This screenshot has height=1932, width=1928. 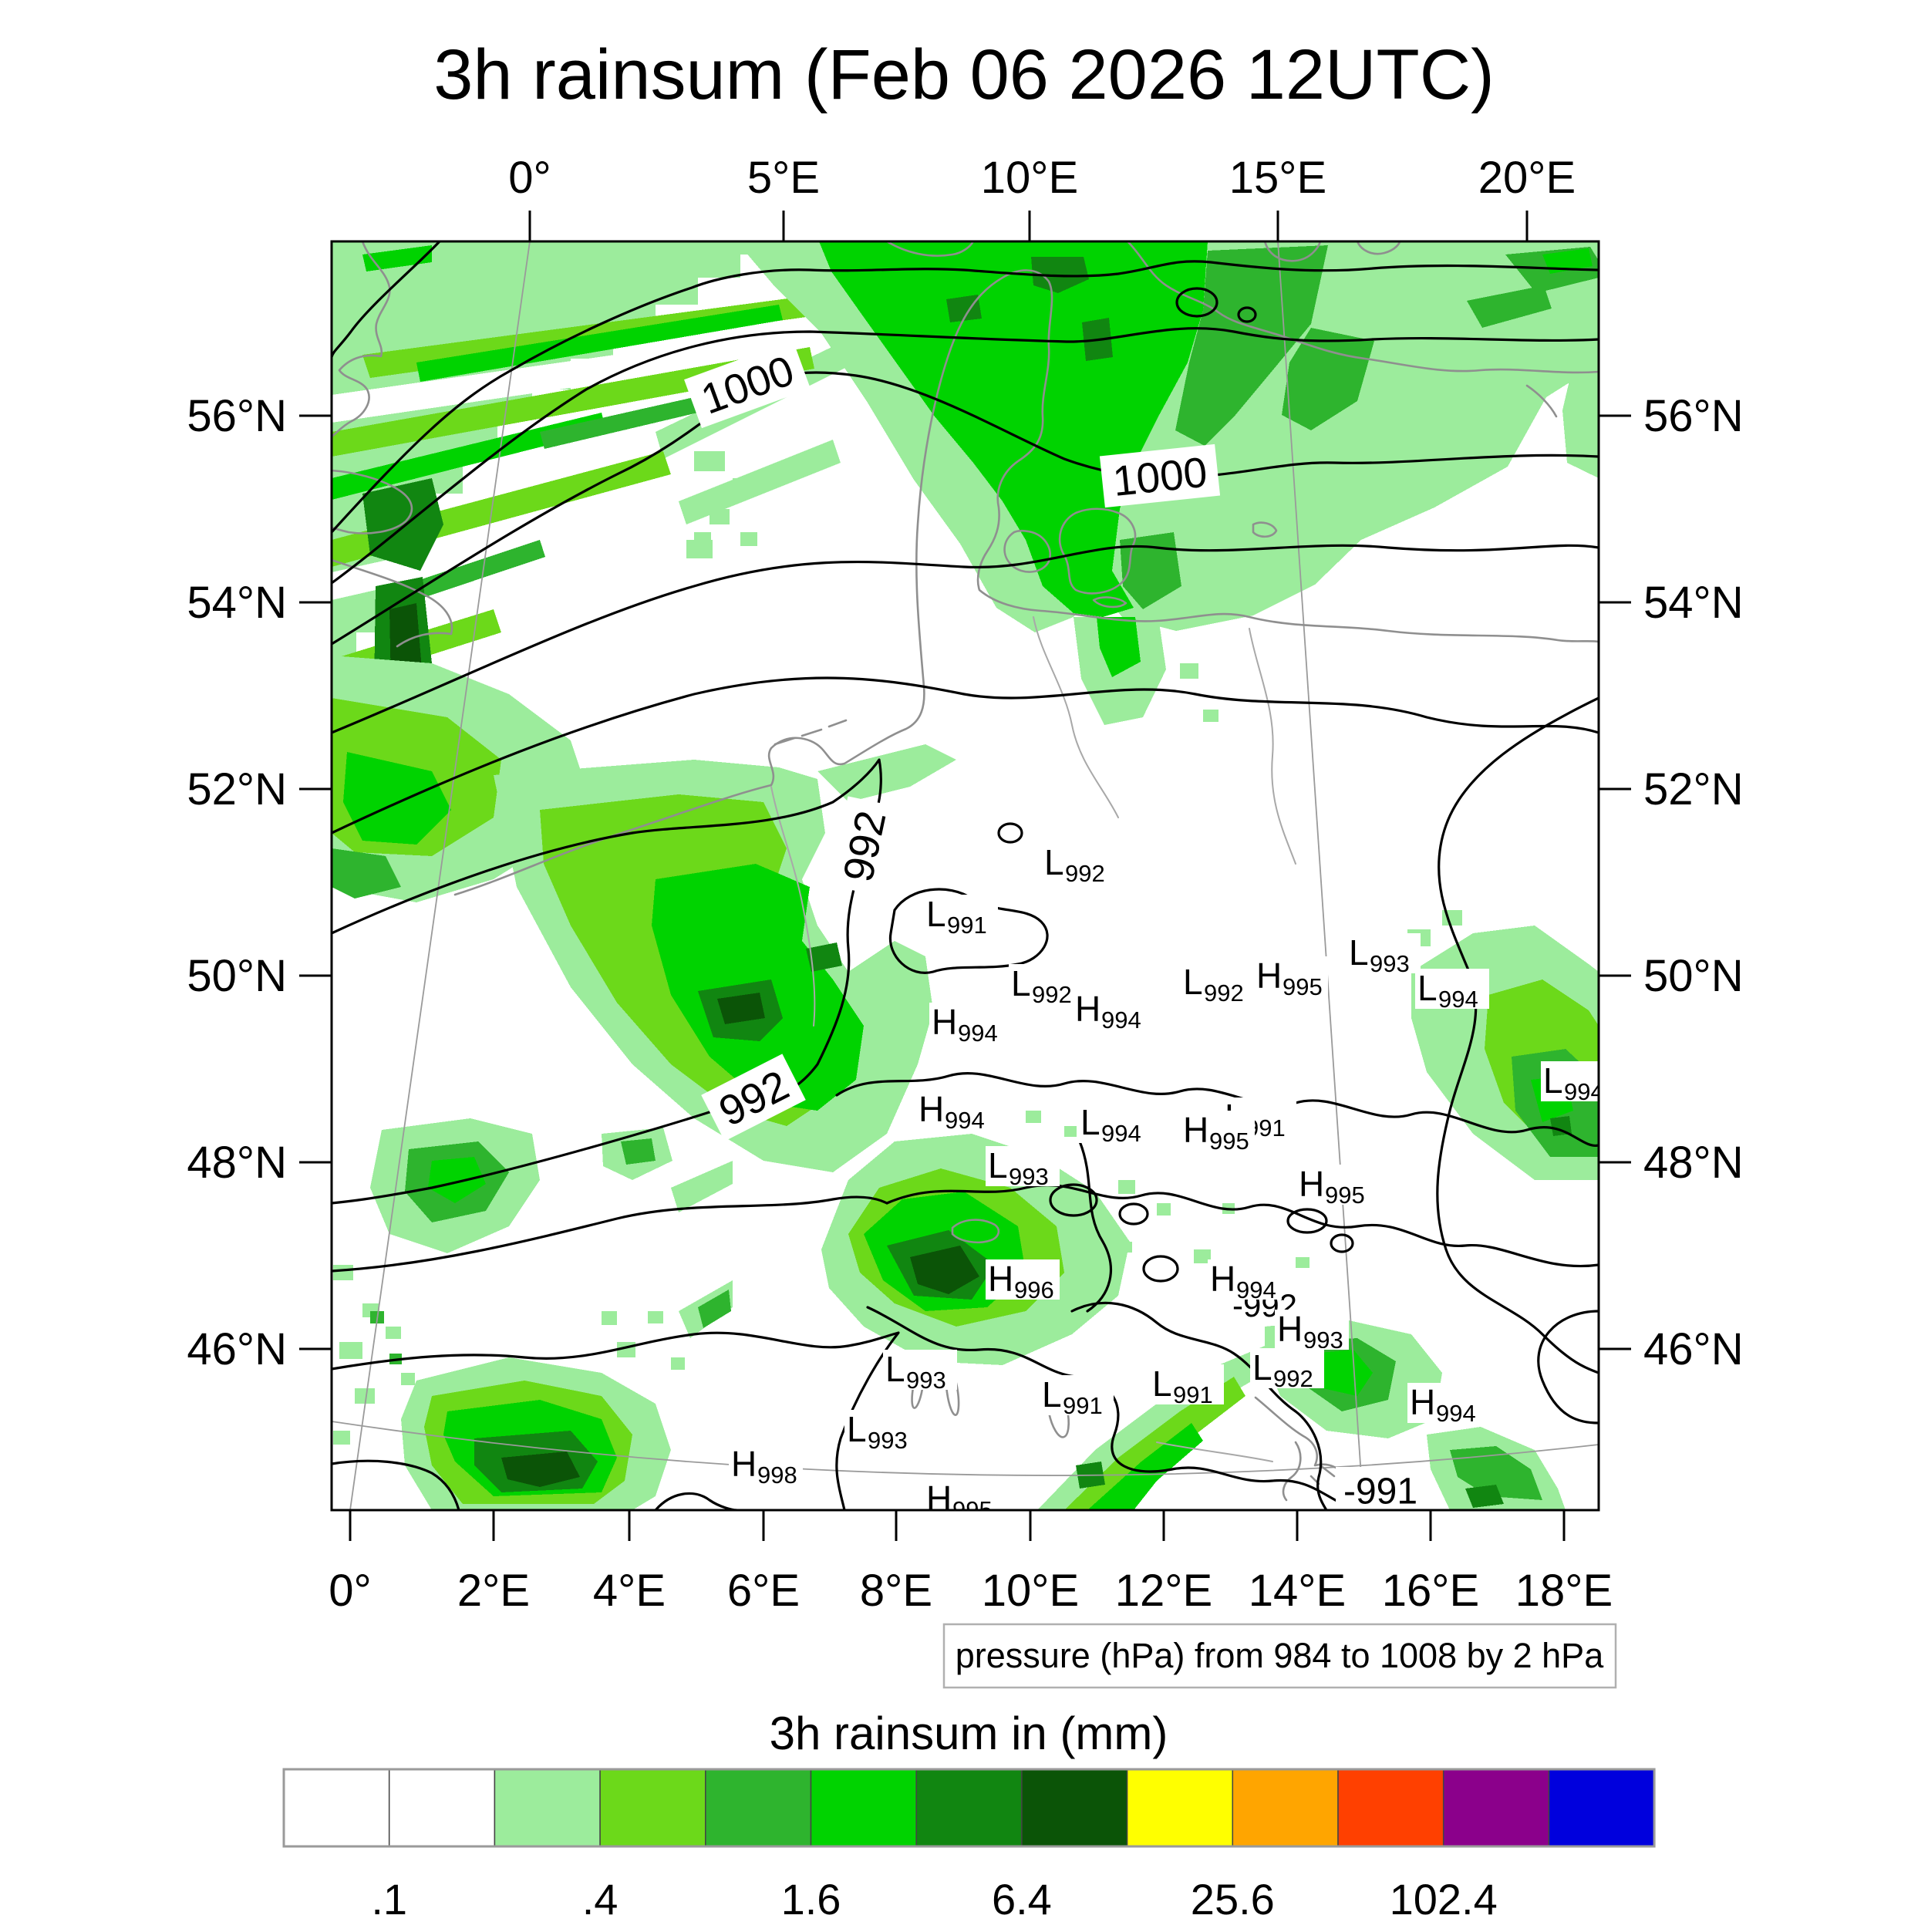 I want to click on bottom-tick-label-12°E: 12°E, so click(x=1163, y=1591).